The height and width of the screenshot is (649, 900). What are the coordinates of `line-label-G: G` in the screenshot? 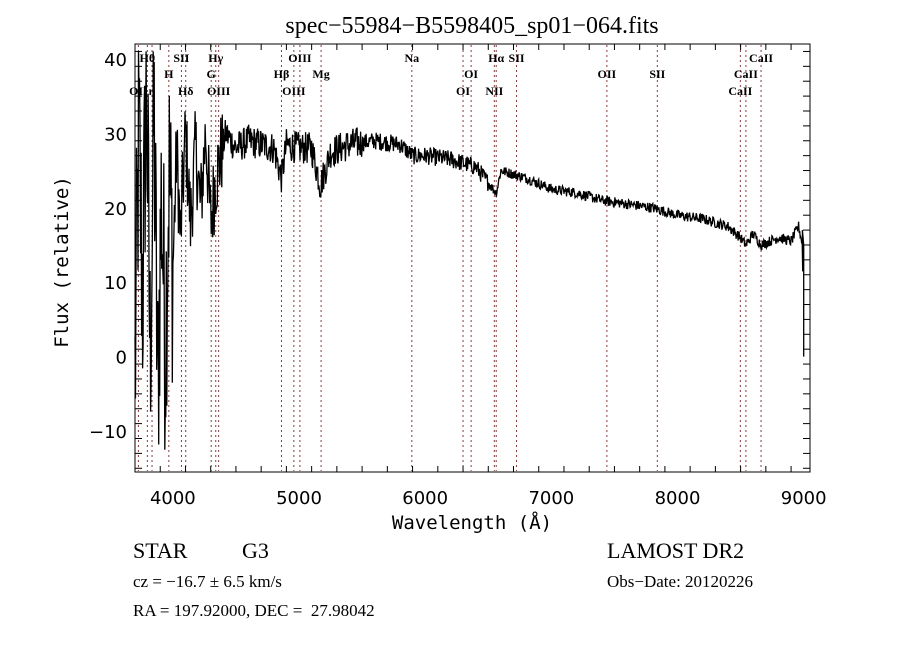 It's located at (211, 74).